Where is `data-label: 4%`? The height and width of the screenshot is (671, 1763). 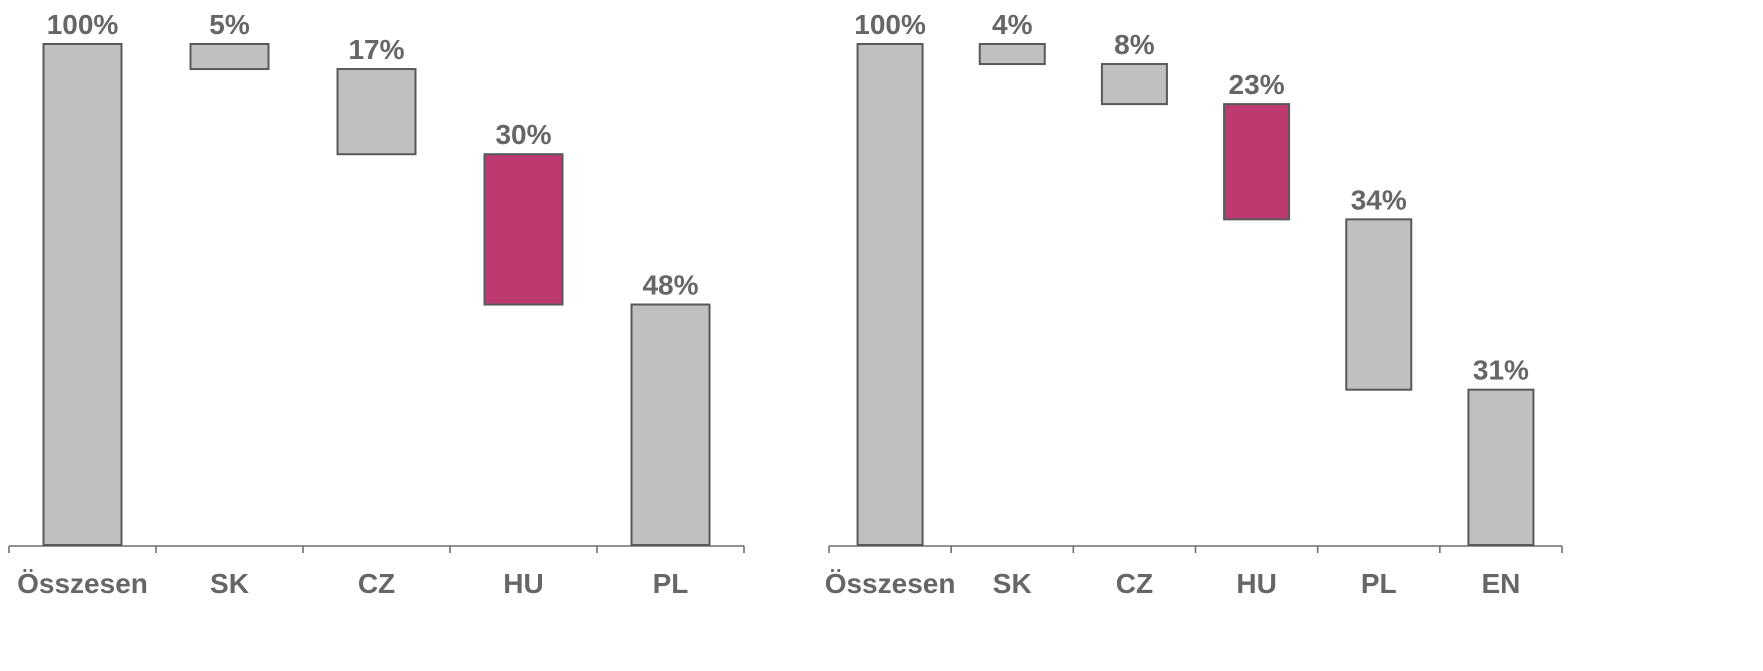 data-label: 4% is located at coordinates (1012, 24).